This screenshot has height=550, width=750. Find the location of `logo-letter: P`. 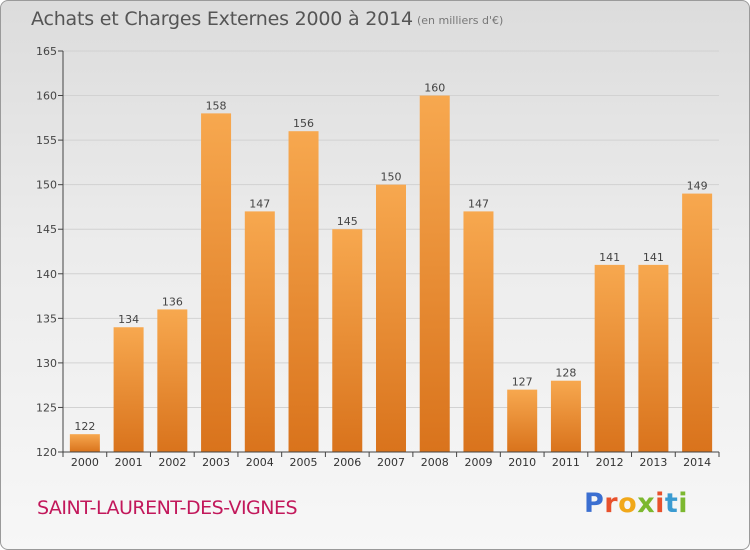

logo-letter: P is located at coordinates (594, 503).